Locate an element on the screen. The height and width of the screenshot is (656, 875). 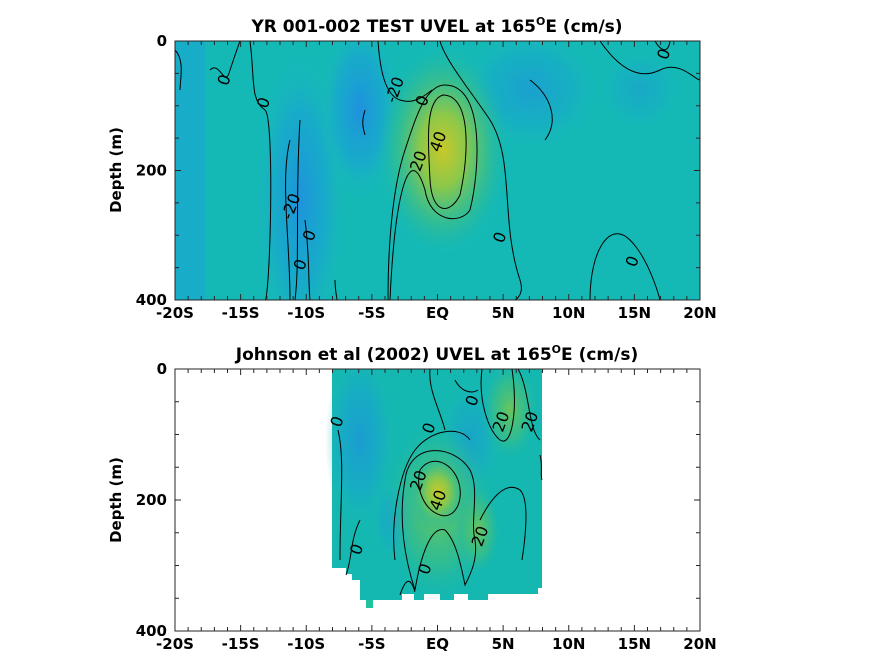
top-title: YR 001-002 TEST UVEL at 165OE (cm/s) is located at coordinates (436, 26).